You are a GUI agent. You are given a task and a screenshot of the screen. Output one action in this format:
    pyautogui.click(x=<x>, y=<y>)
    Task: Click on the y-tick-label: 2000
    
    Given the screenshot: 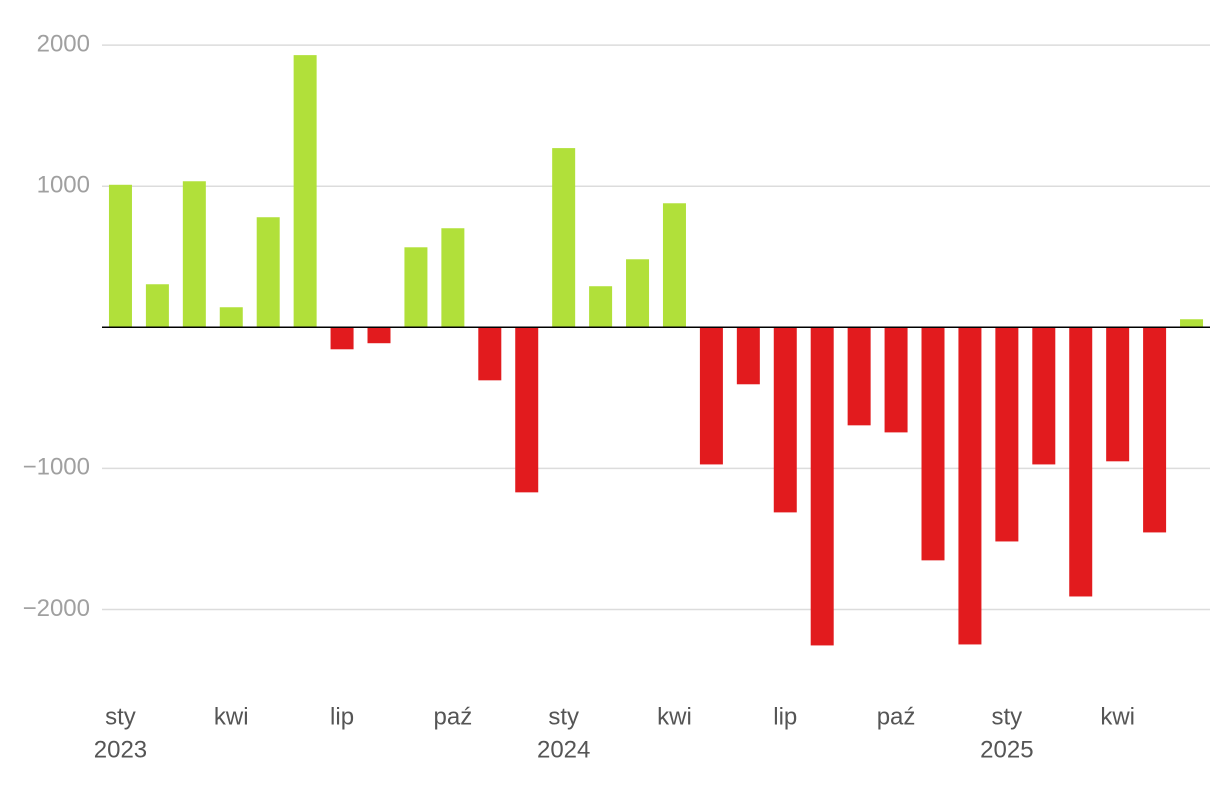 What is the action you would take?
    pyautogui.click(x=63, y=43)
    